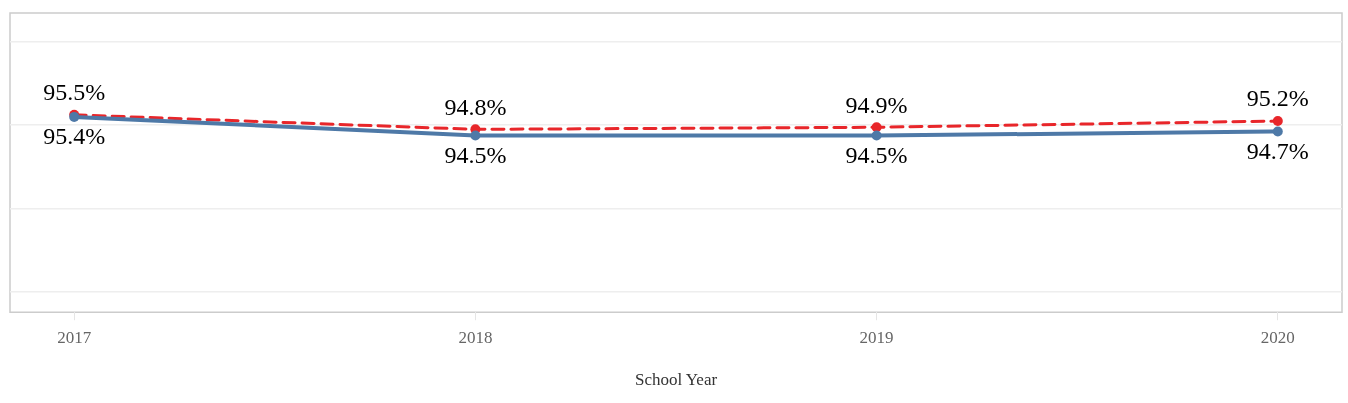  I want to click on data-label: 94.8%, so click(475, 106).